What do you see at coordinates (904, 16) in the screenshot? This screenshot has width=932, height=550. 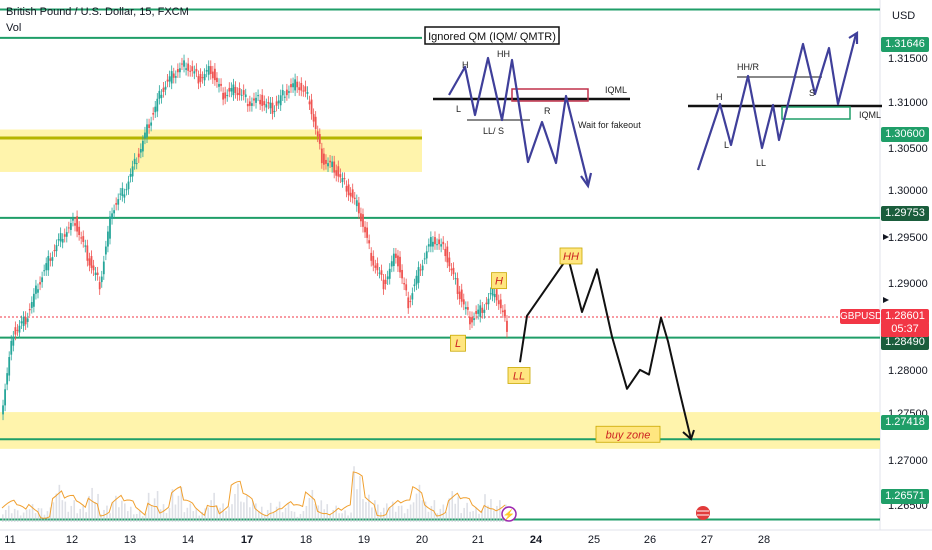 I see `currency-label: USD` at bounding box center [904, 16].